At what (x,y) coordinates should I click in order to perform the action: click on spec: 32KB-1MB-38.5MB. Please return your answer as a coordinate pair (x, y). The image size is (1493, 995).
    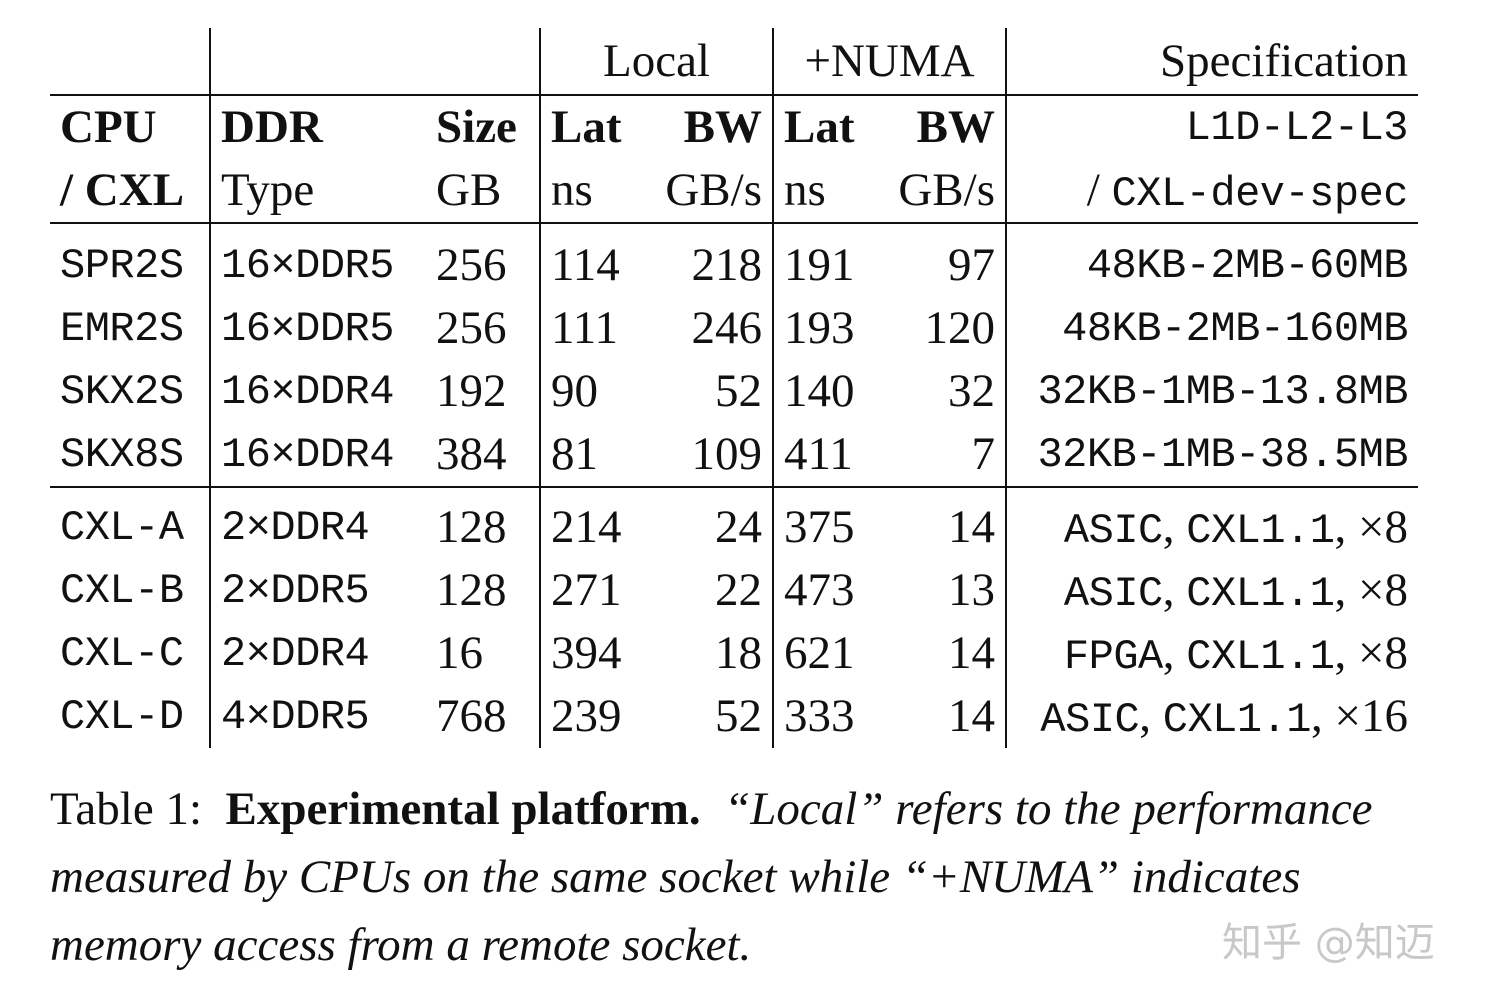
    Looking at the image, I should click on (1211, 455).